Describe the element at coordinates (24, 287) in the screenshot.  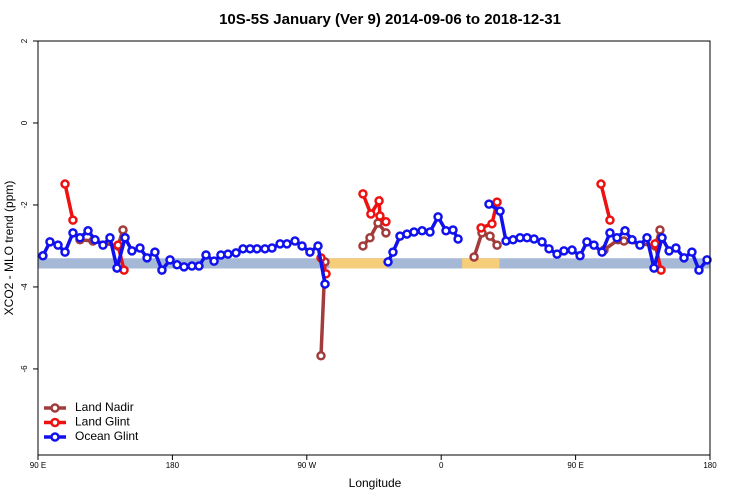
I see `y-tick-label: -4` at that location.